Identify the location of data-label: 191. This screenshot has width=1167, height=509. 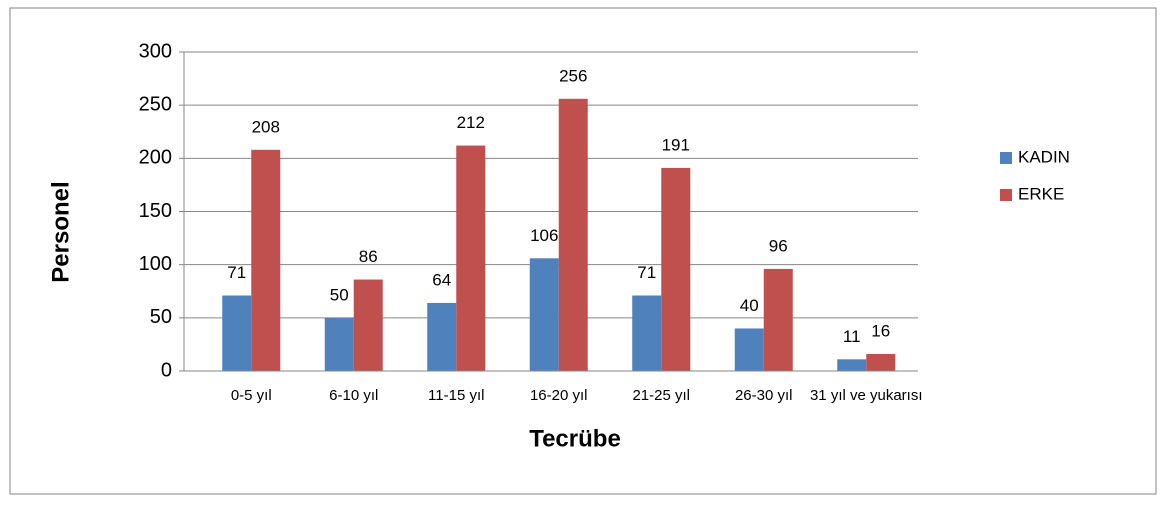
(676, 144).